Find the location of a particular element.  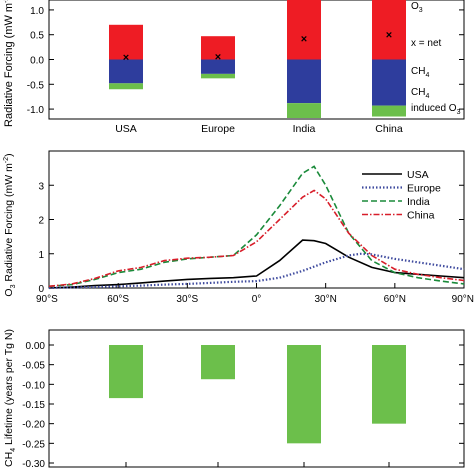

panel1-ylabel: Radiative Forcing (mW m-2) is located at coordinates (9, 63).